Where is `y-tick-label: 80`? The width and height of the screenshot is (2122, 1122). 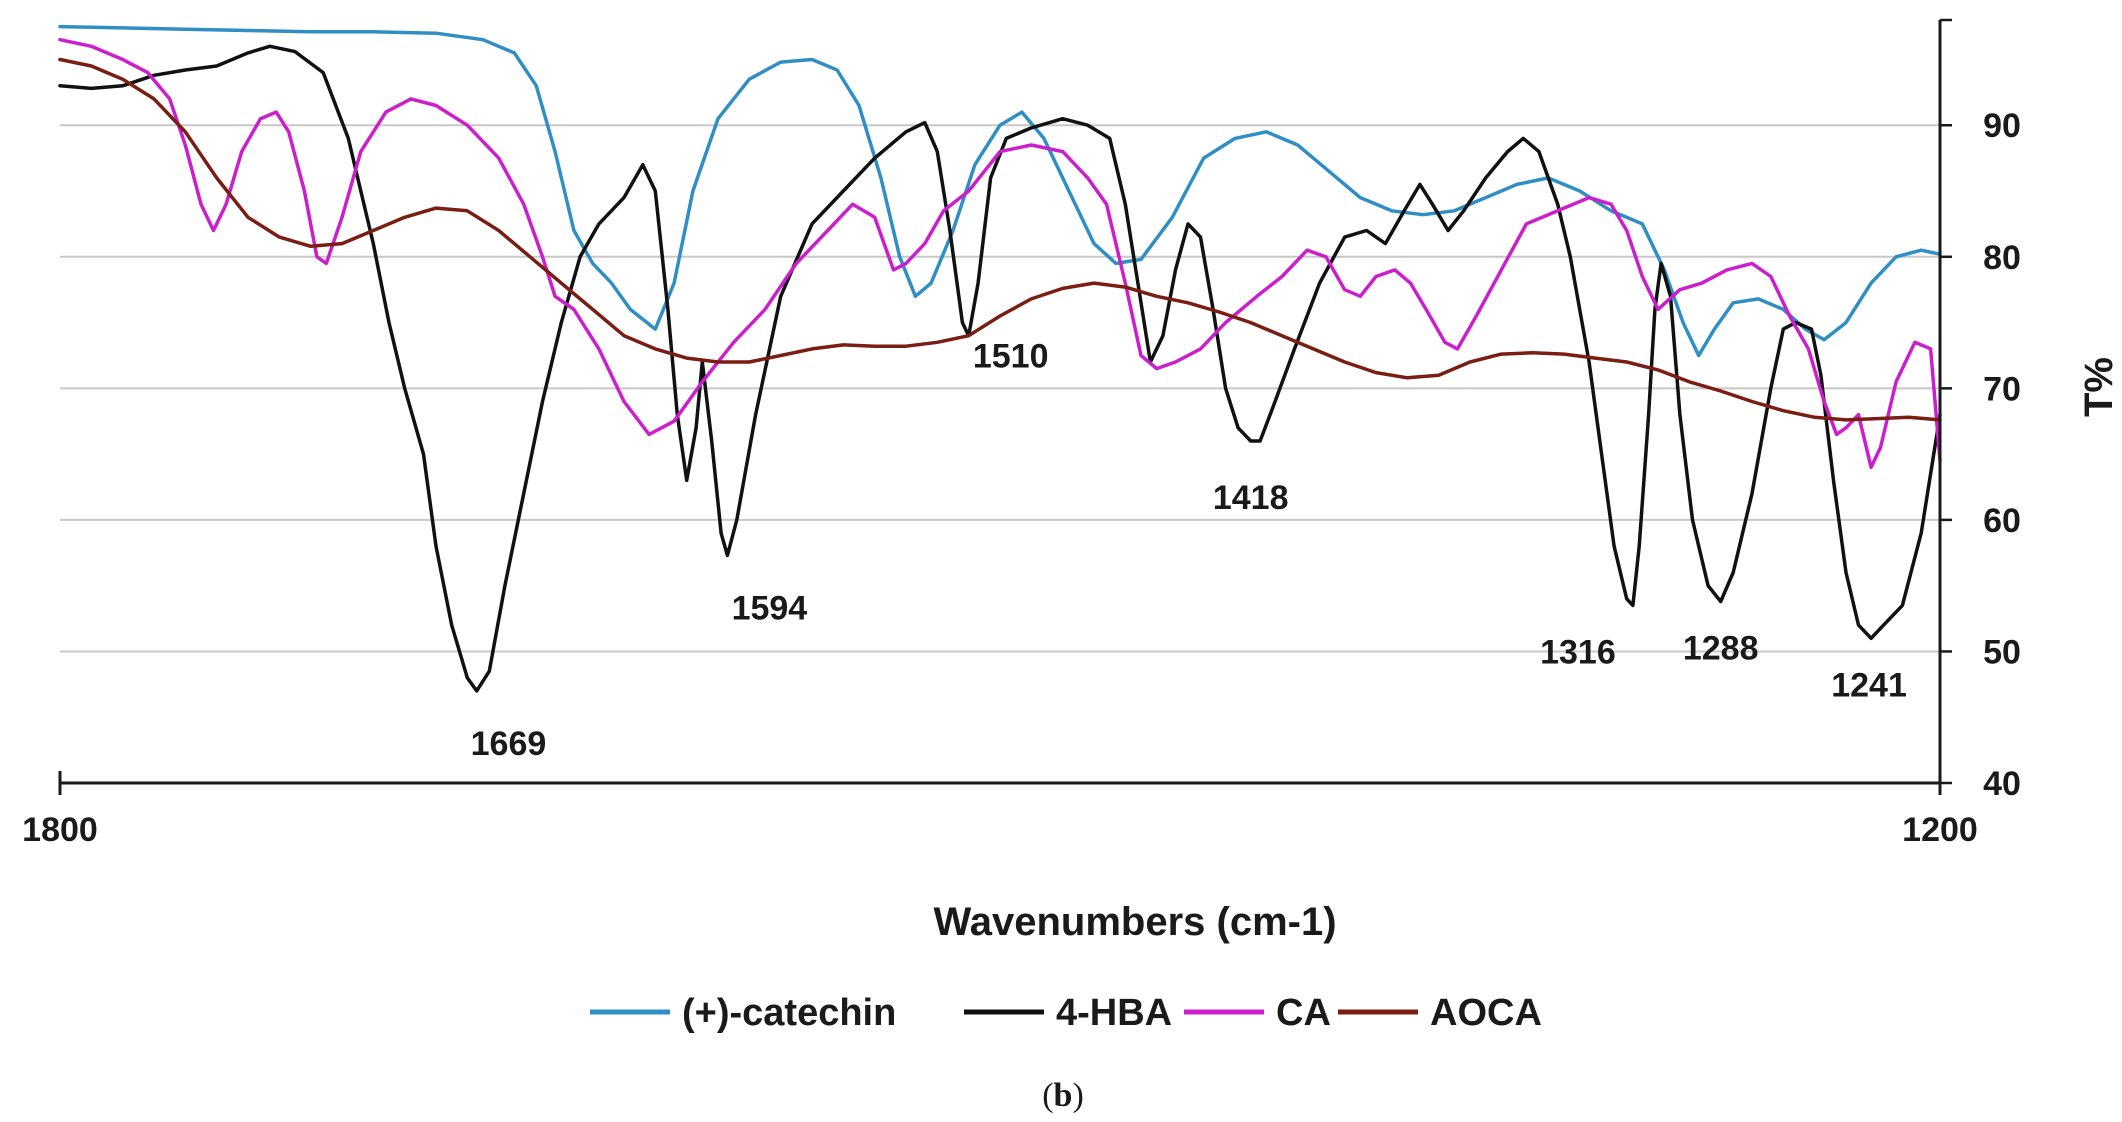 y-tick-label: 80 is located at coordinates (2002, 258).